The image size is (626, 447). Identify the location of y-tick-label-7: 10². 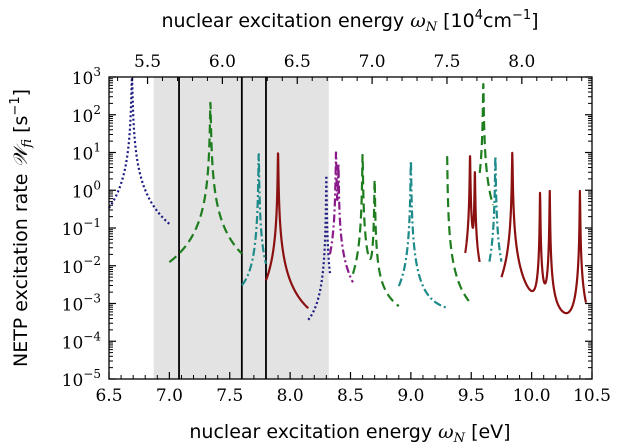
(86, 115).